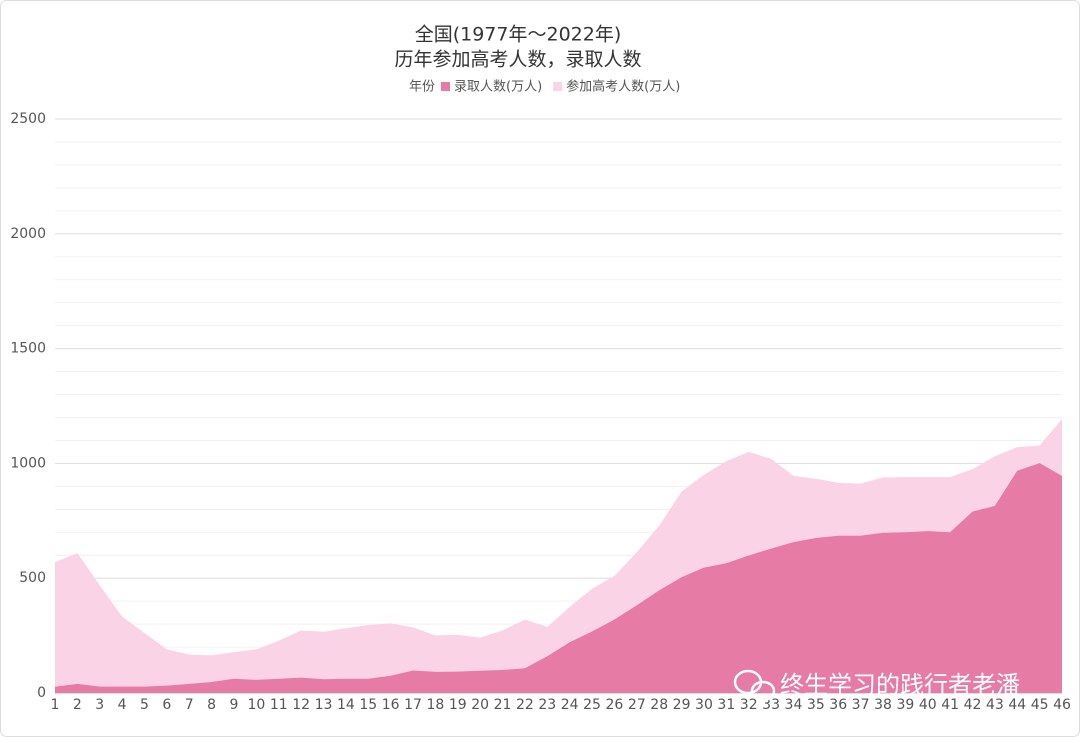 The width and height of the screenshot is (1080, 737). What do you see at coordinates (32, 578) in the screenshot?
I see `y-tick-label: 500` at bounding box center [32, 578].